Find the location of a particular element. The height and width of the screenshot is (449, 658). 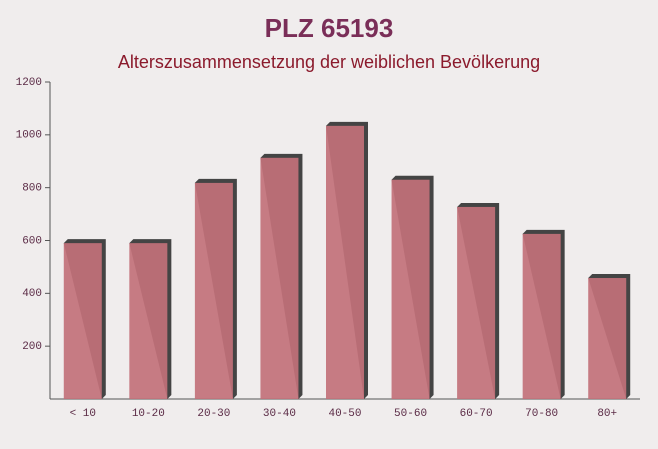

y-tick-label: 800 is located at coordinates (32, 189).